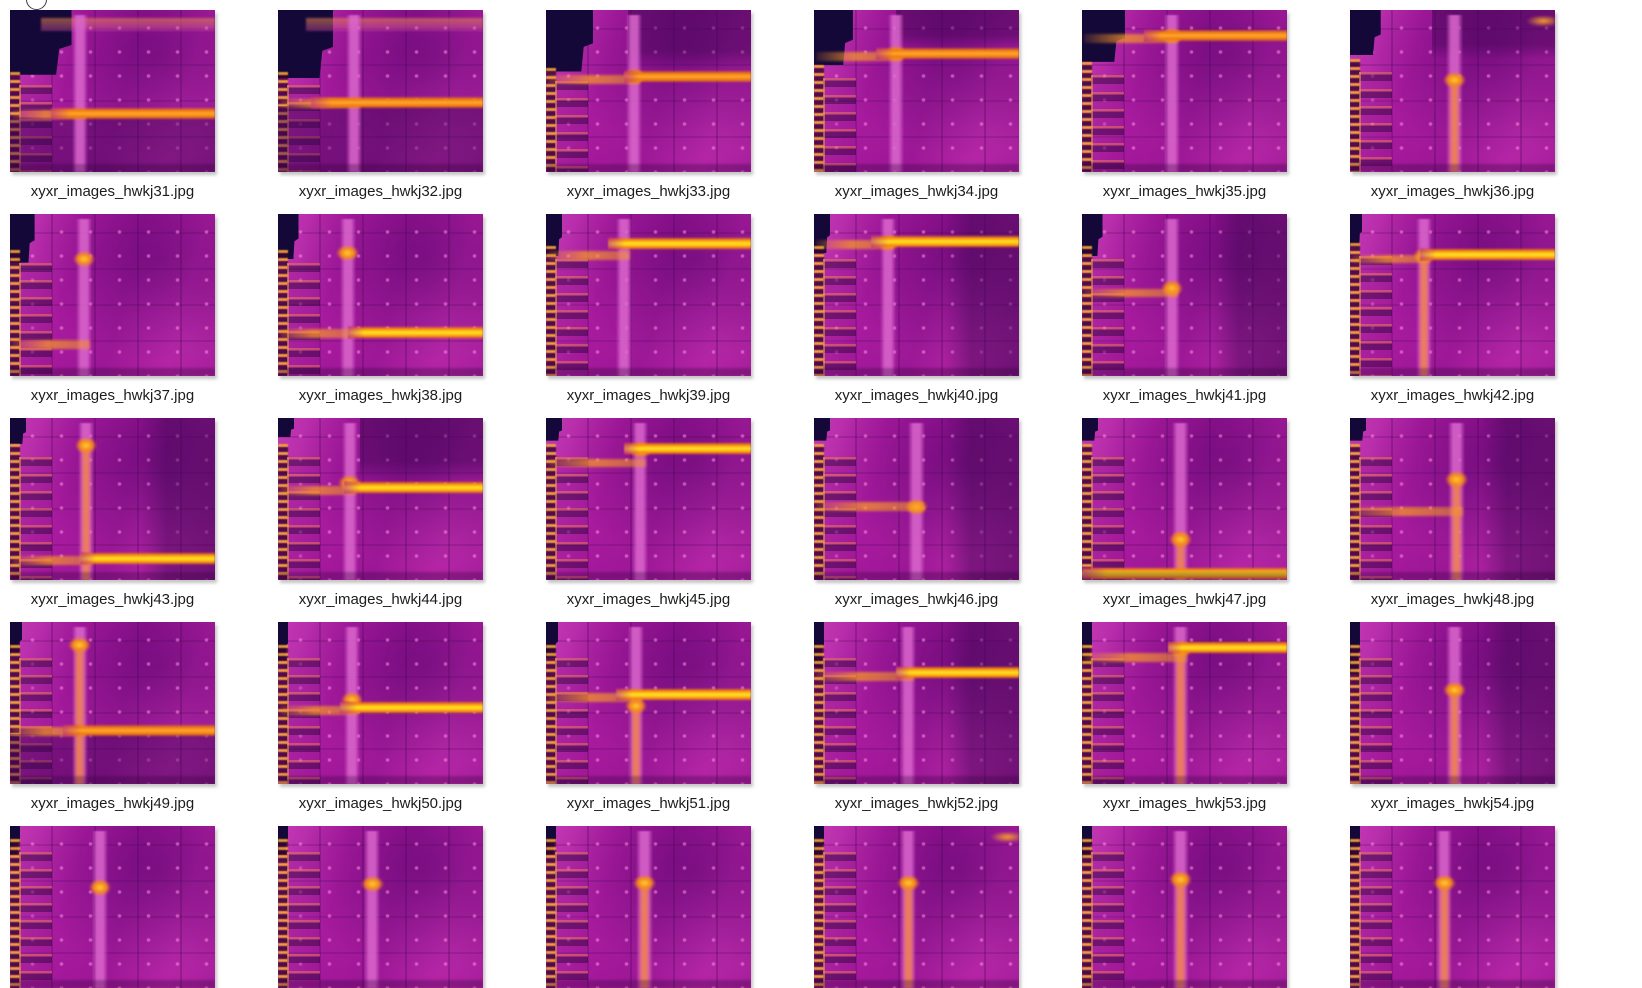 The height and width of the screenshot is (988, 1642). What do you see at coordinates (112, 513) in the screenshot?
I see `file-item: xyxr_images_hwkj43.jpg` at bounding box center [112, 513].